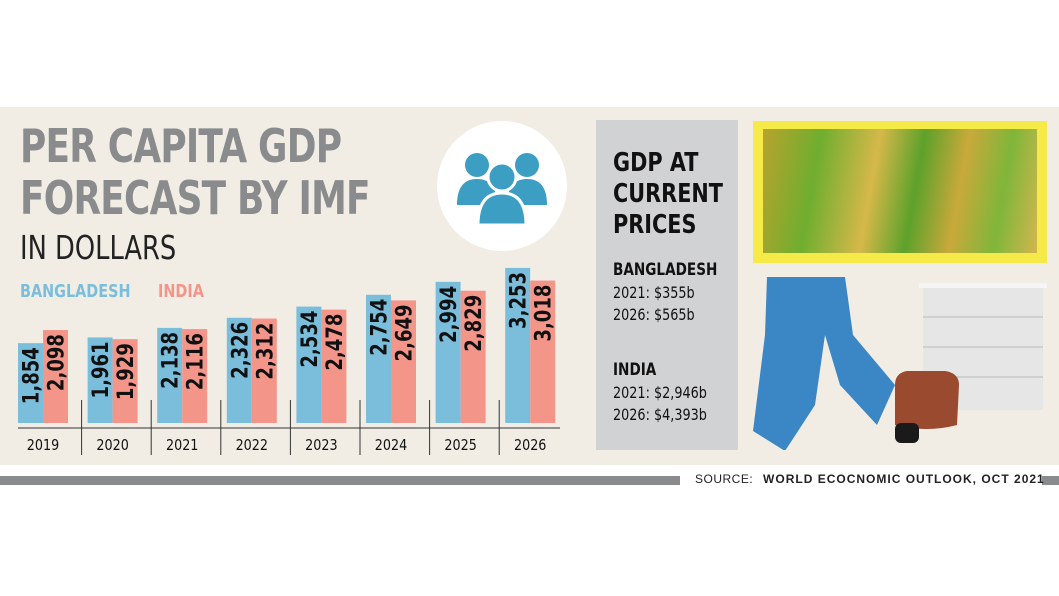 This screenshot has height=596, width=1059. I want to click on panel-bangladesh-2021: 2021: $355b, so click(654, 292).